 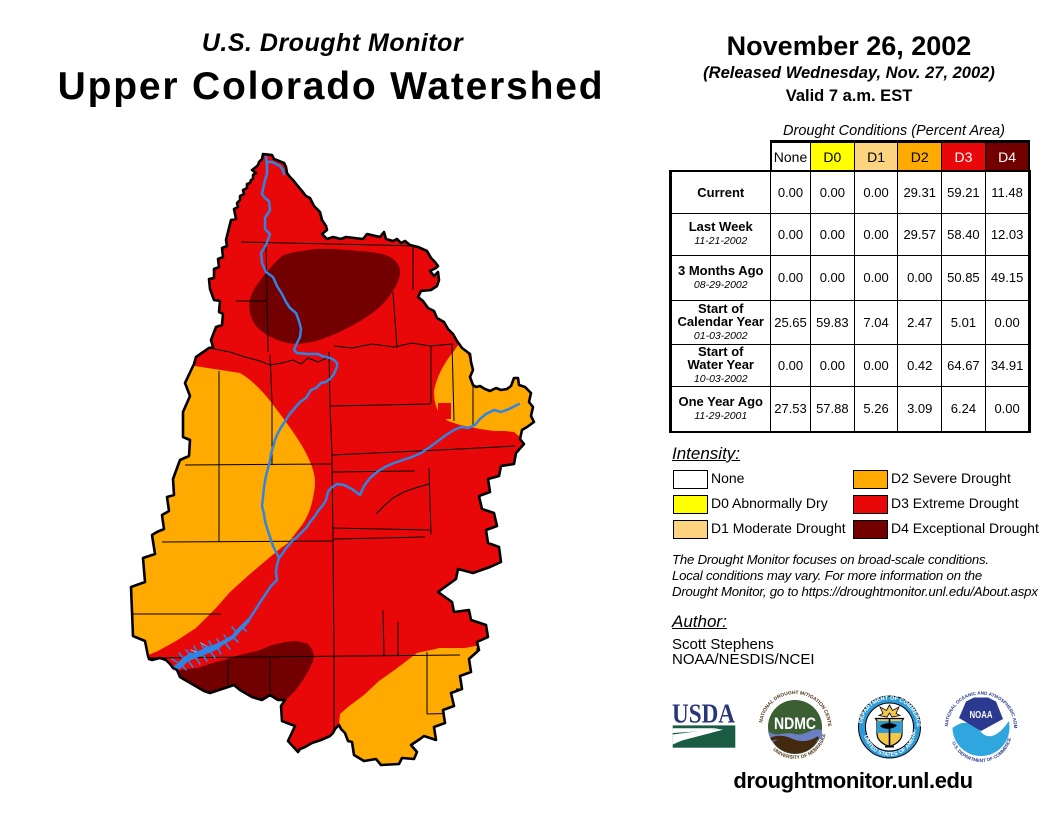 What do you see at coordinates (795, 723) in the screenshot?
I see `svg-text: NDMC` at bounding box center [795, 723].